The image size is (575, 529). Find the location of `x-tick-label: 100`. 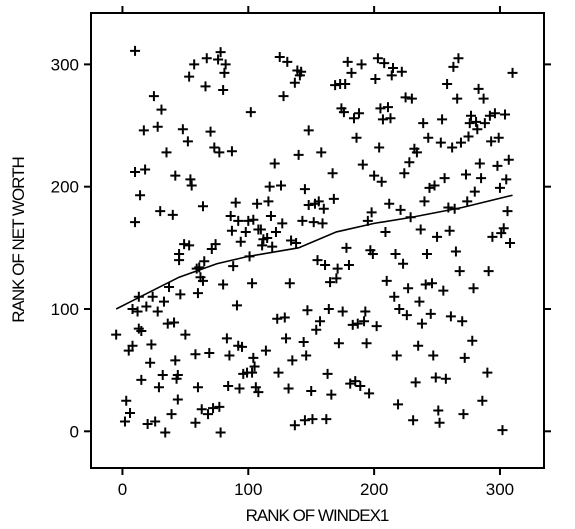

x-tick-label: 100 is located at coordinates (248, 489).